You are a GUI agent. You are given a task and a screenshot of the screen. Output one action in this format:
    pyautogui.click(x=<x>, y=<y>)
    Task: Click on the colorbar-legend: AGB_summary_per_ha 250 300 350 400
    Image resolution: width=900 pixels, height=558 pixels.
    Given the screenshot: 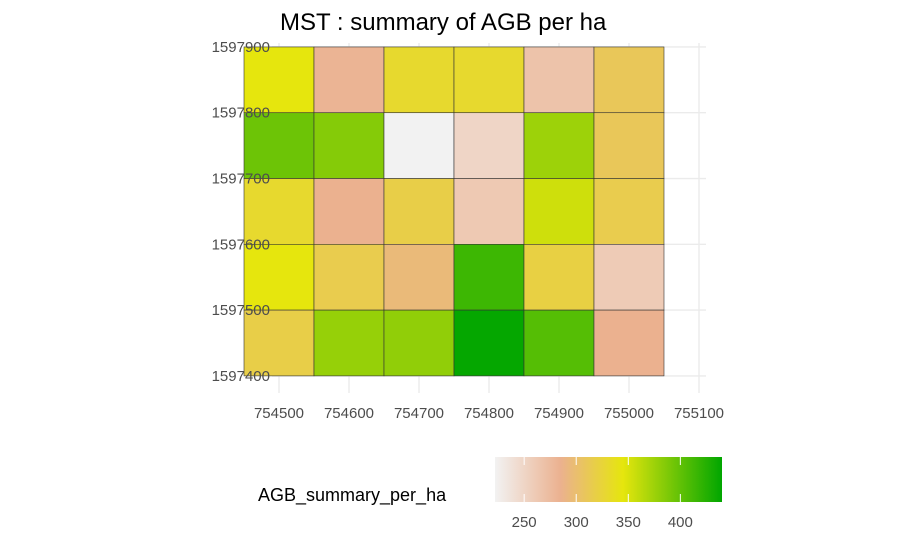 What is the action you would take?
    pyautogui.click(x=490, y=494)
    